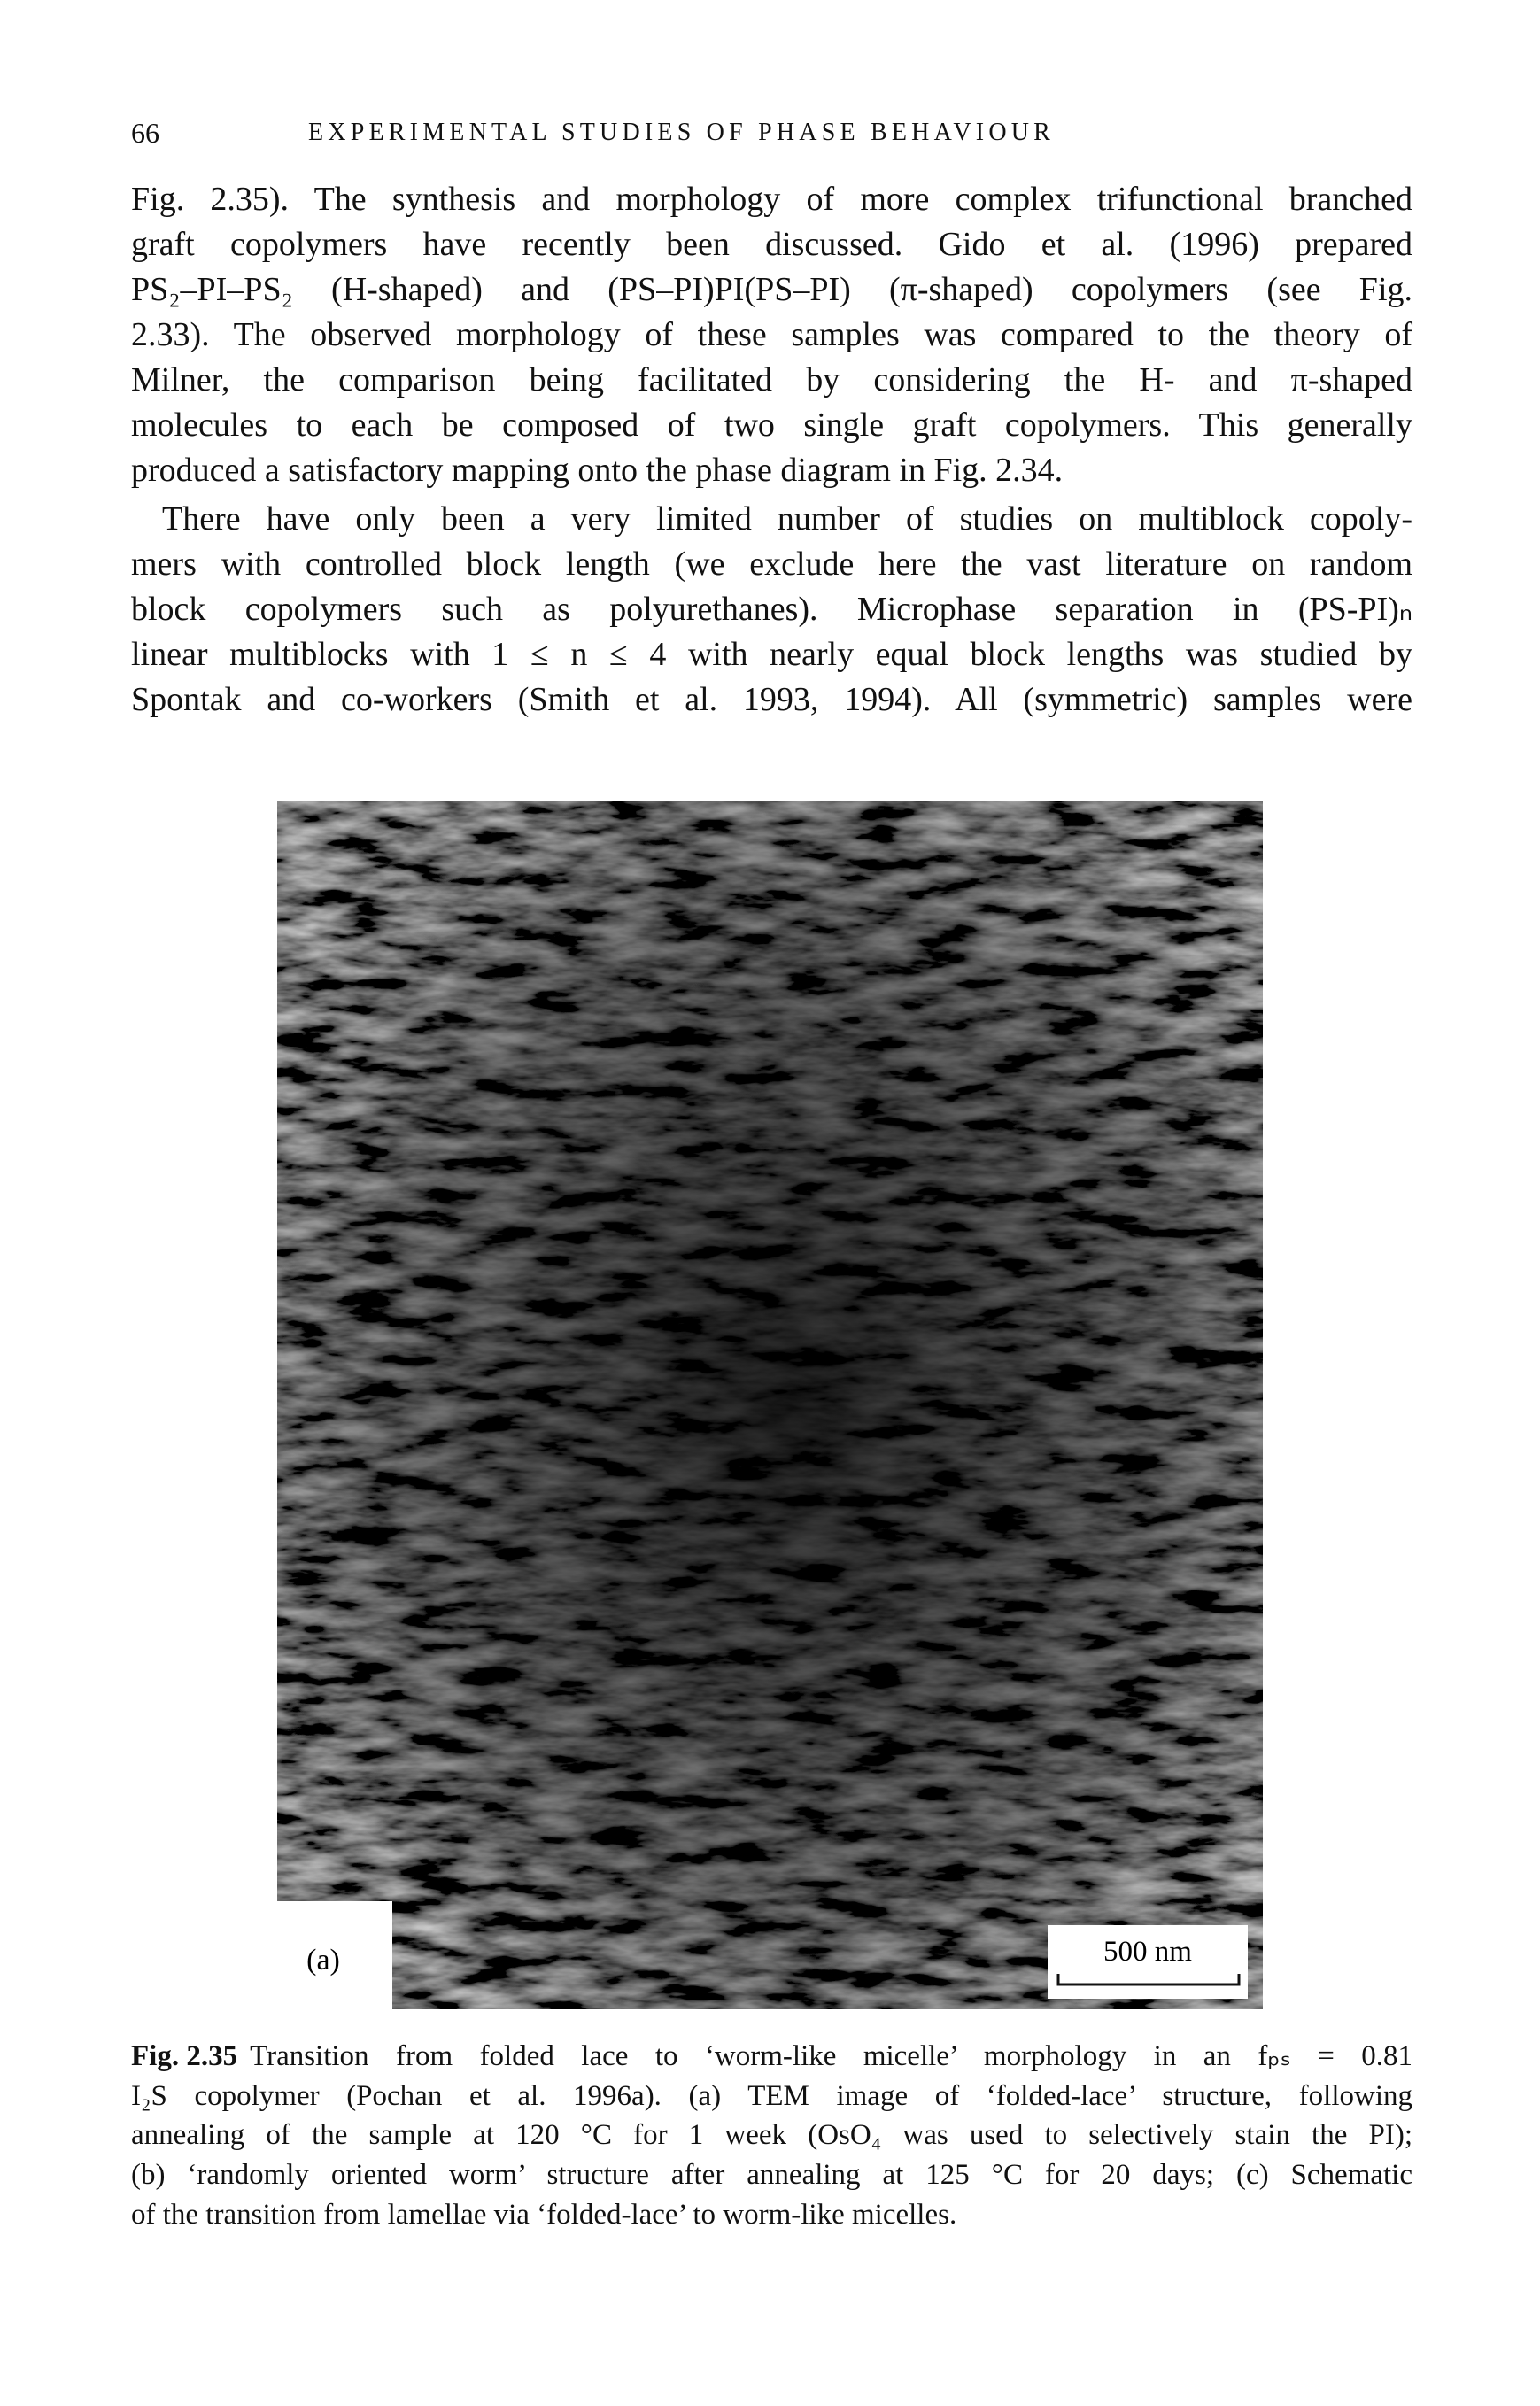  Describe the element at coordinates (682, 132) in the screenshot. I see `running-title: EXPERIMENTAL STUDIES OF PHASE BEHAVIOUR` at that location.